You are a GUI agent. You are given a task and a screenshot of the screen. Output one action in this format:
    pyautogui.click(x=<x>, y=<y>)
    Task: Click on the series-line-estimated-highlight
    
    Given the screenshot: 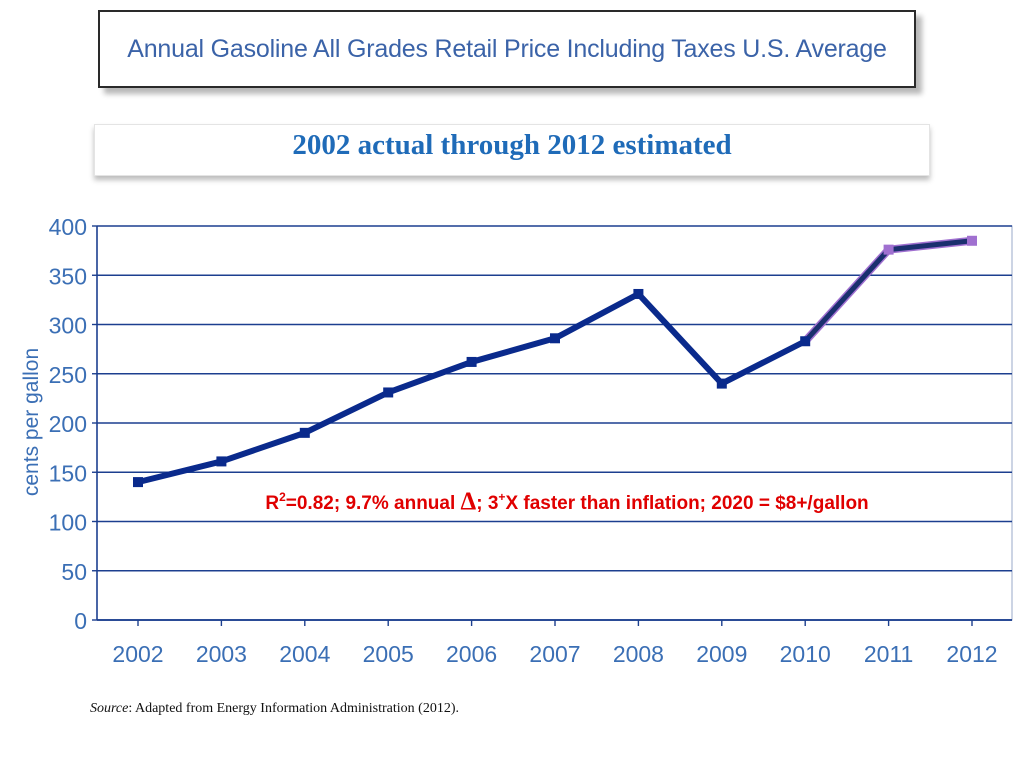 What is the action you would take?
    pyautogui.click(x=888, y=291)
    